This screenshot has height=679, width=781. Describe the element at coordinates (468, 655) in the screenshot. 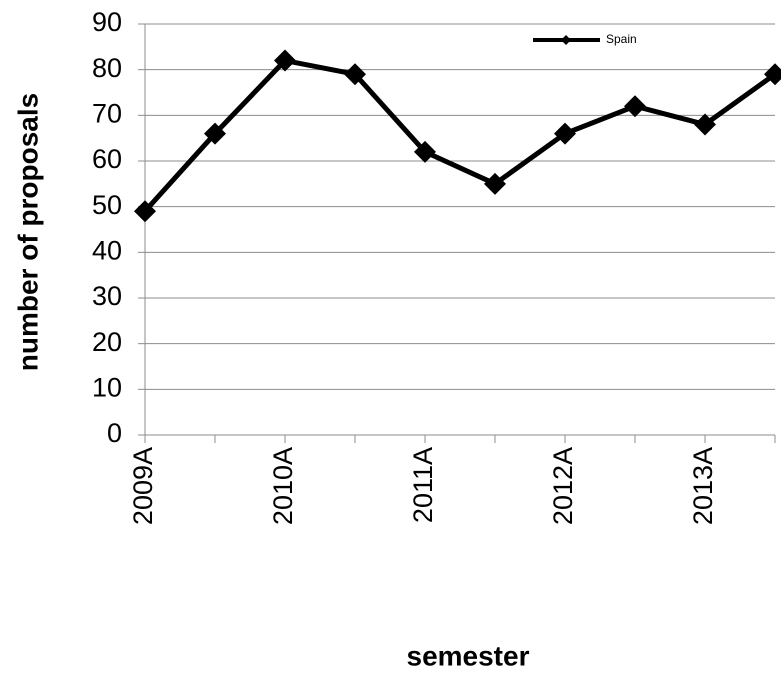

I see `x-axis-title: semester` at that location.